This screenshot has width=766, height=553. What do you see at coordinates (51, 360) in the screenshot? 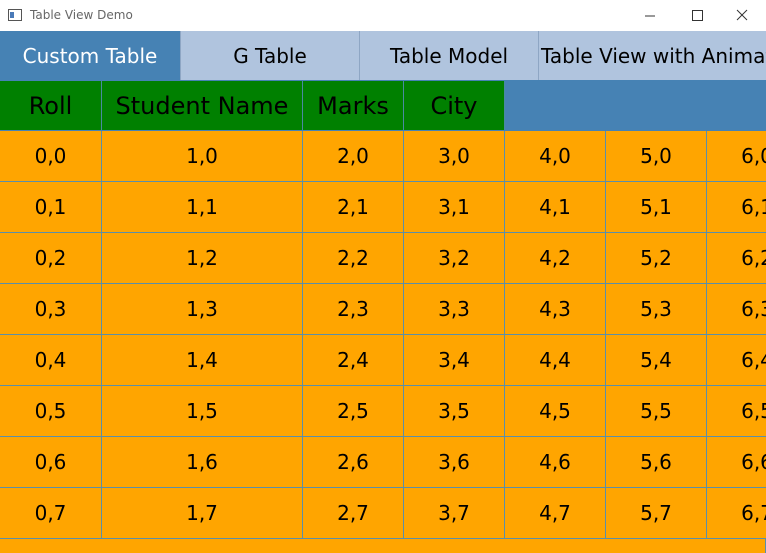
I see `table-cell: 0,4` at bounding box center [51, 360].